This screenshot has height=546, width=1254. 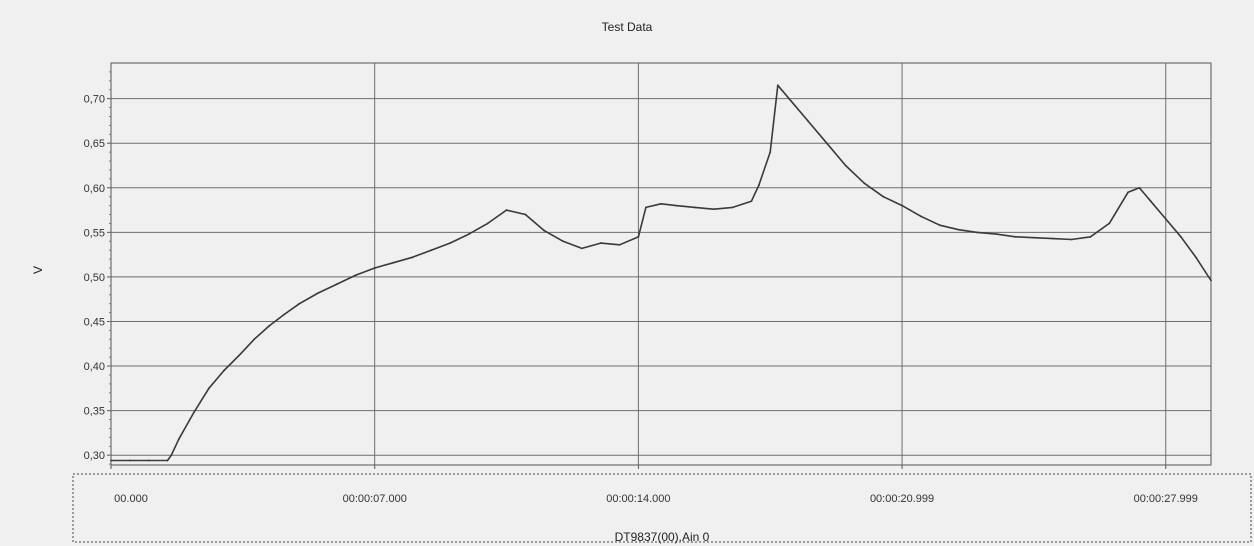 I want to click on x-axis-selection-box, so click(x=662, y=508).